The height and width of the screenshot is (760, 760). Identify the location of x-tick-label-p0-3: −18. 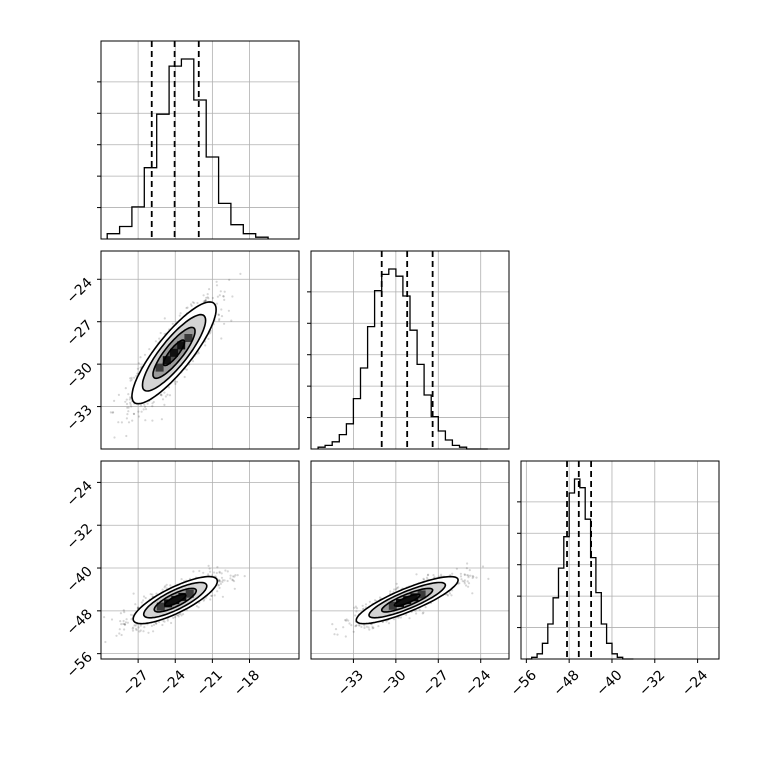
(247, 683).